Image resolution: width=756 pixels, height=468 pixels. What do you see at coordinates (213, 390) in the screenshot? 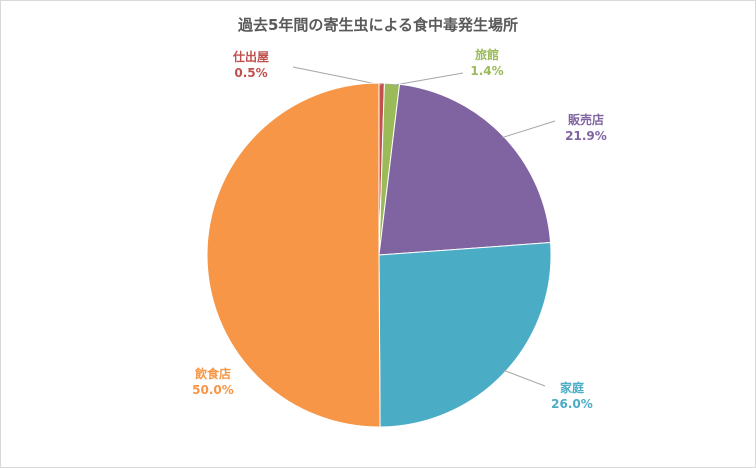
I see `slice-value-label: 50.0%` at bounding box center [213, 390].